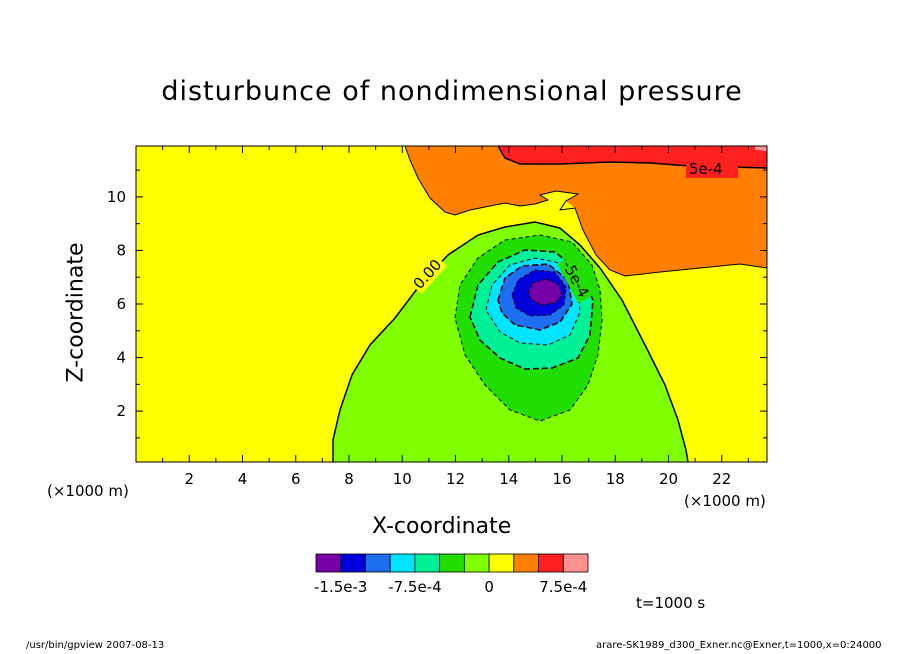 The image size is (904, 654). Describe the element at coordinates (189, 479) in the screenshot. I see `x-tick-label: 2` at that location.